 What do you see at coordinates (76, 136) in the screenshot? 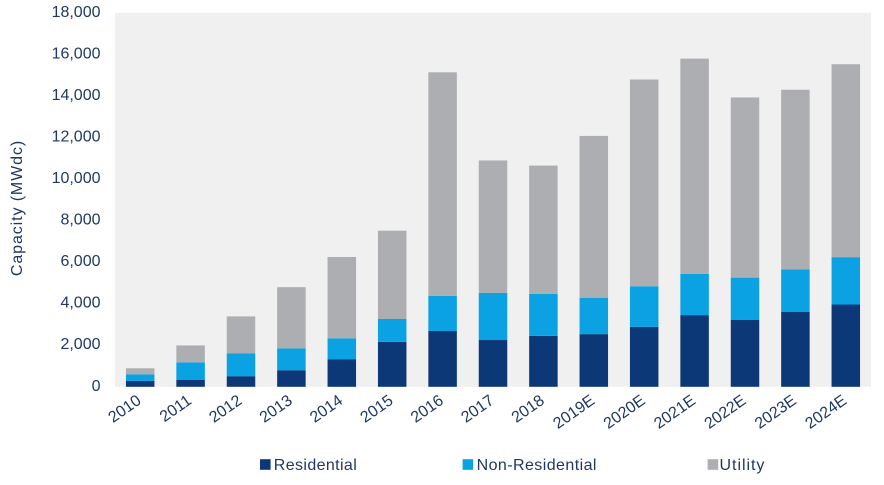
I see `svg-text: 12,000` at bounding box center [76, 136].